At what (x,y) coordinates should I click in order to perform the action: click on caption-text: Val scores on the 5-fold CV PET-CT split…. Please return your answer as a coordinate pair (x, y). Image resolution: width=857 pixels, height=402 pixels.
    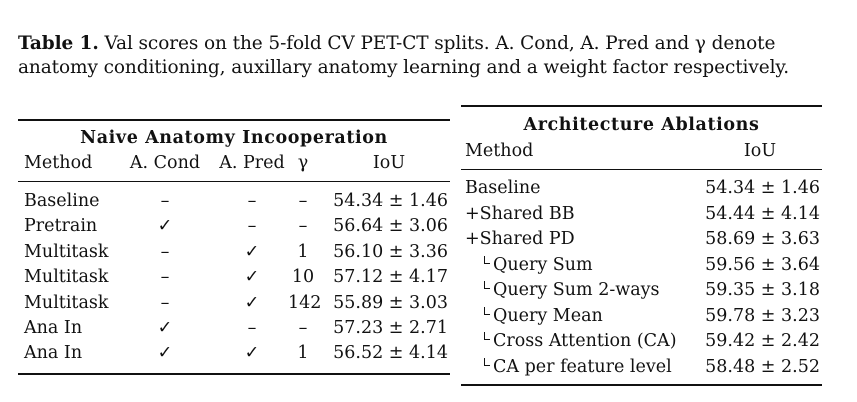
    Looking at the image, I should click on (404, 55).